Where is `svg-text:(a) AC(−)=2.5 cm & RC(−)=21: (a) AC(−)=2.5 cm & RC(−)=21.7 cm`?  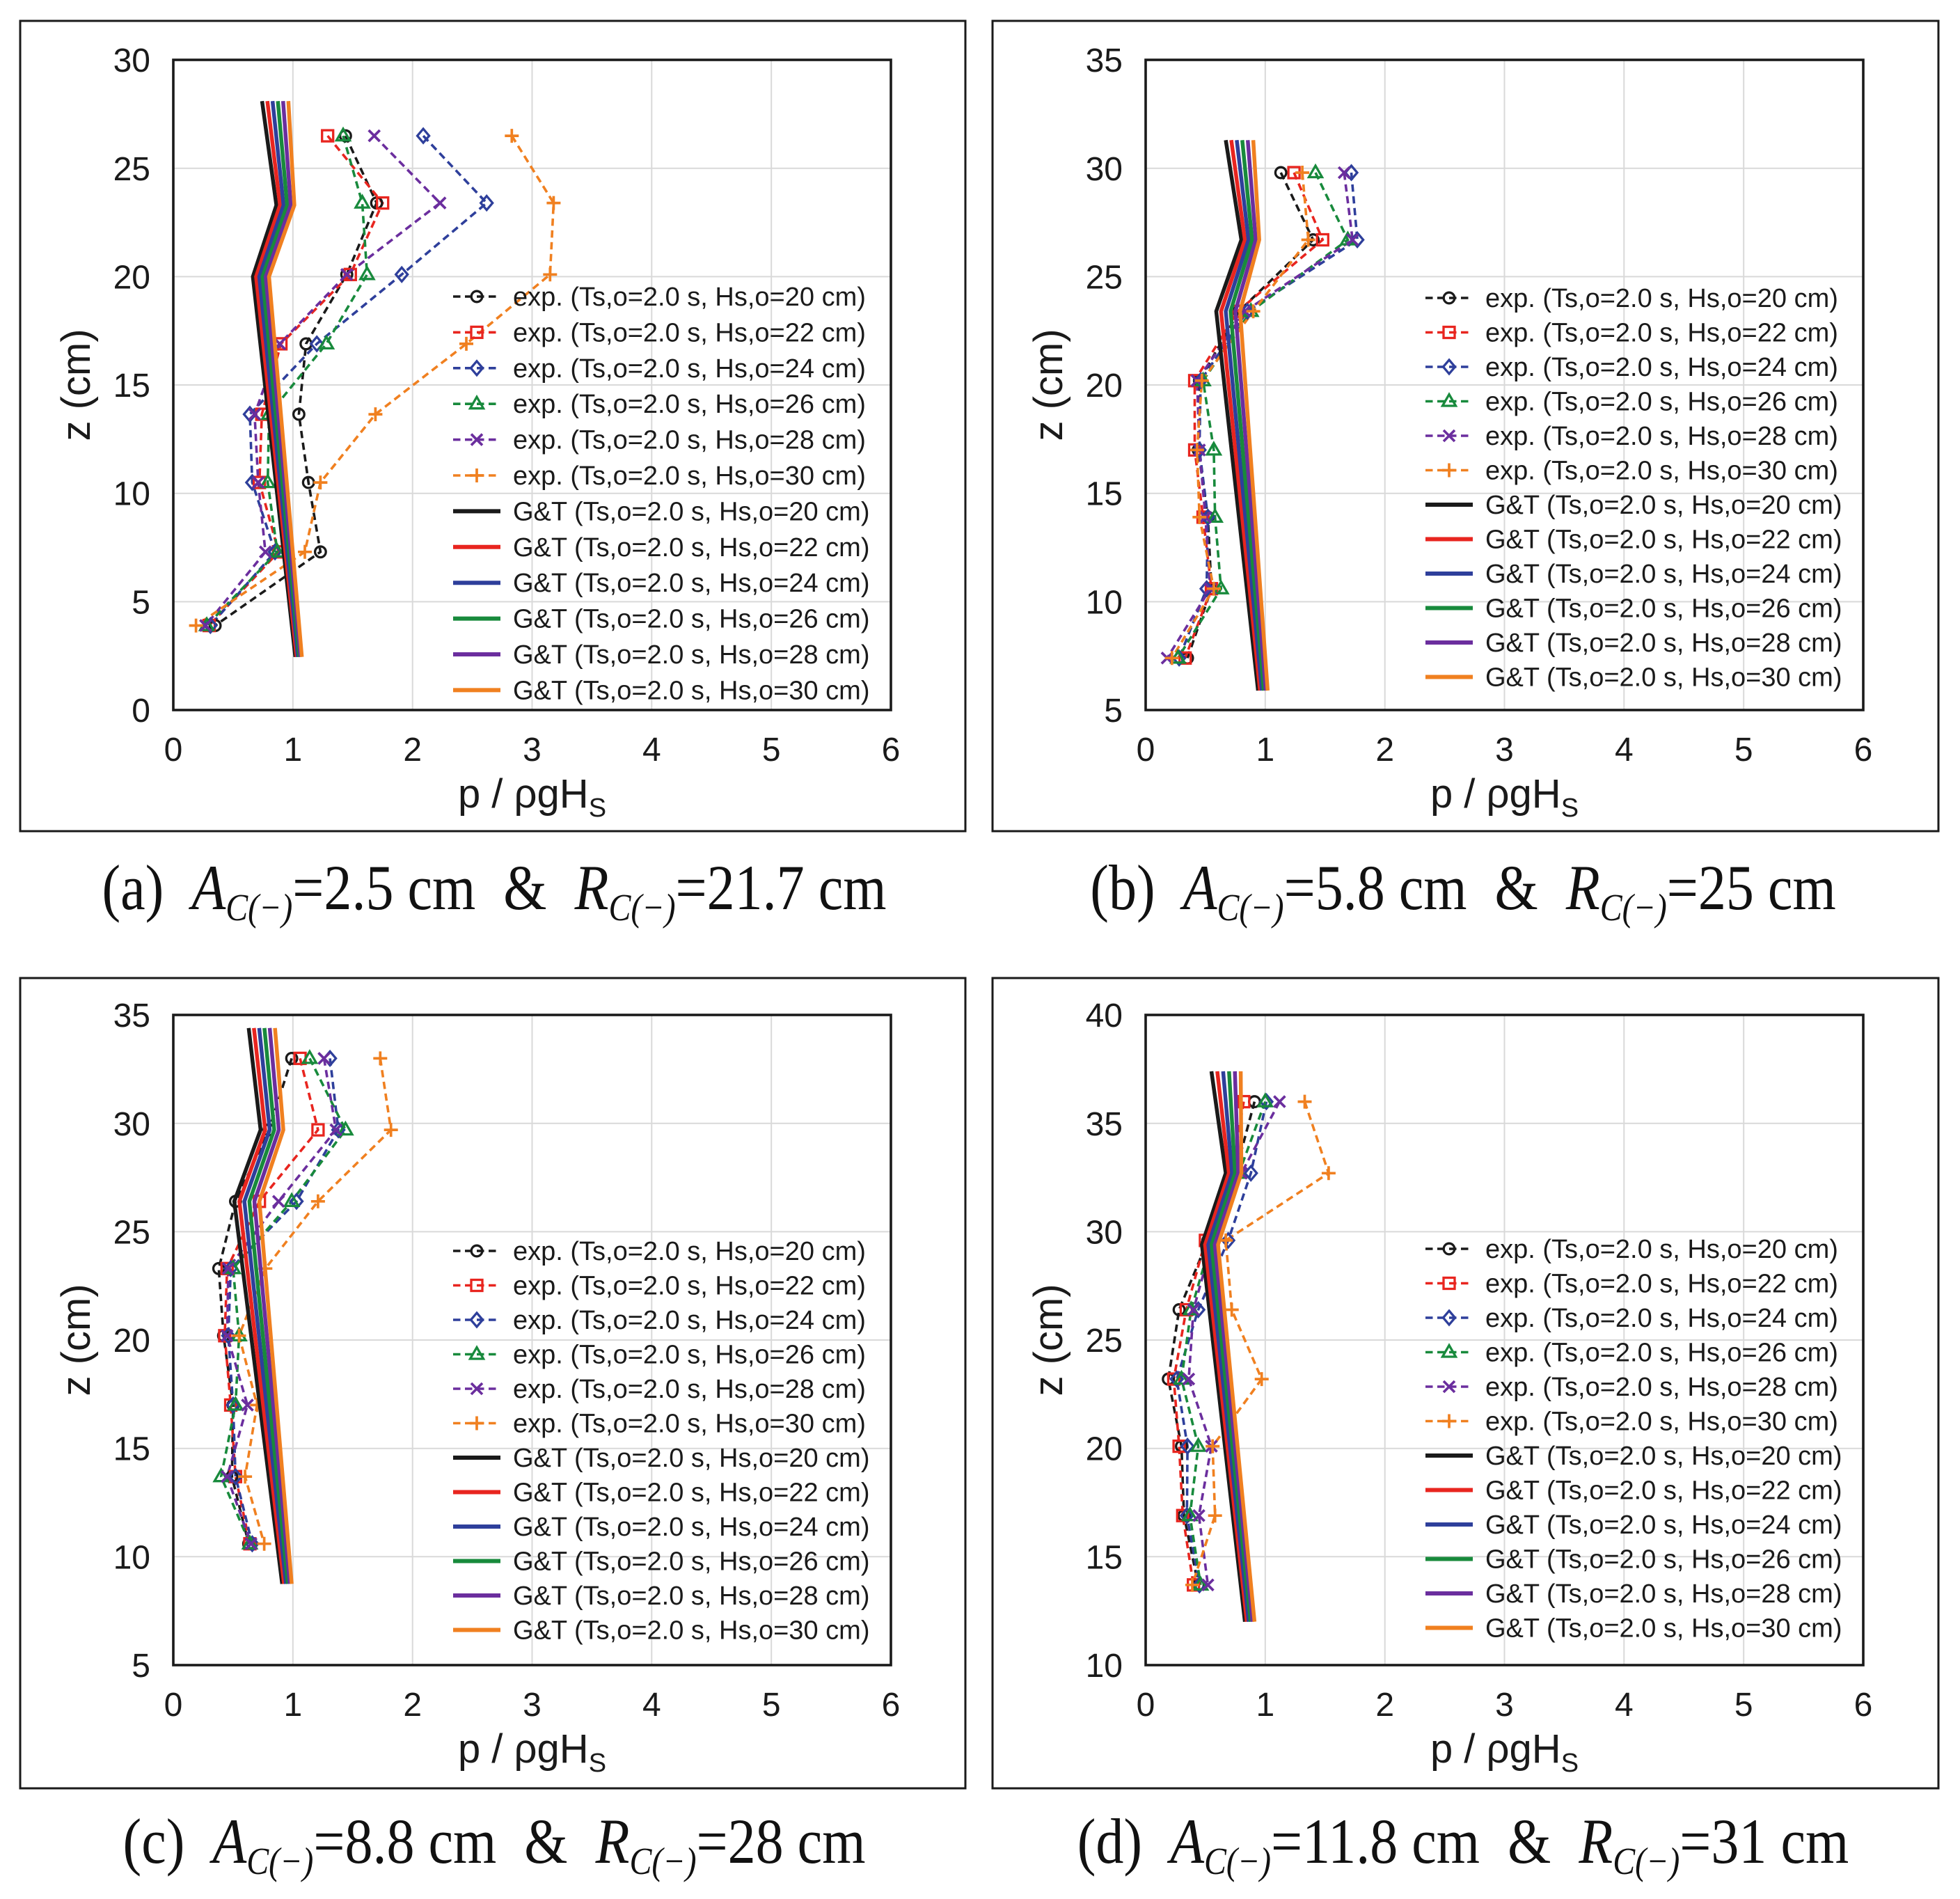 svg-text:(a) AC(−)=2.5 cm & RC(−)=21: (a) AC(−)=2.5 cm & RC(−)=21.7 cm is located at coordinates (494, 890).